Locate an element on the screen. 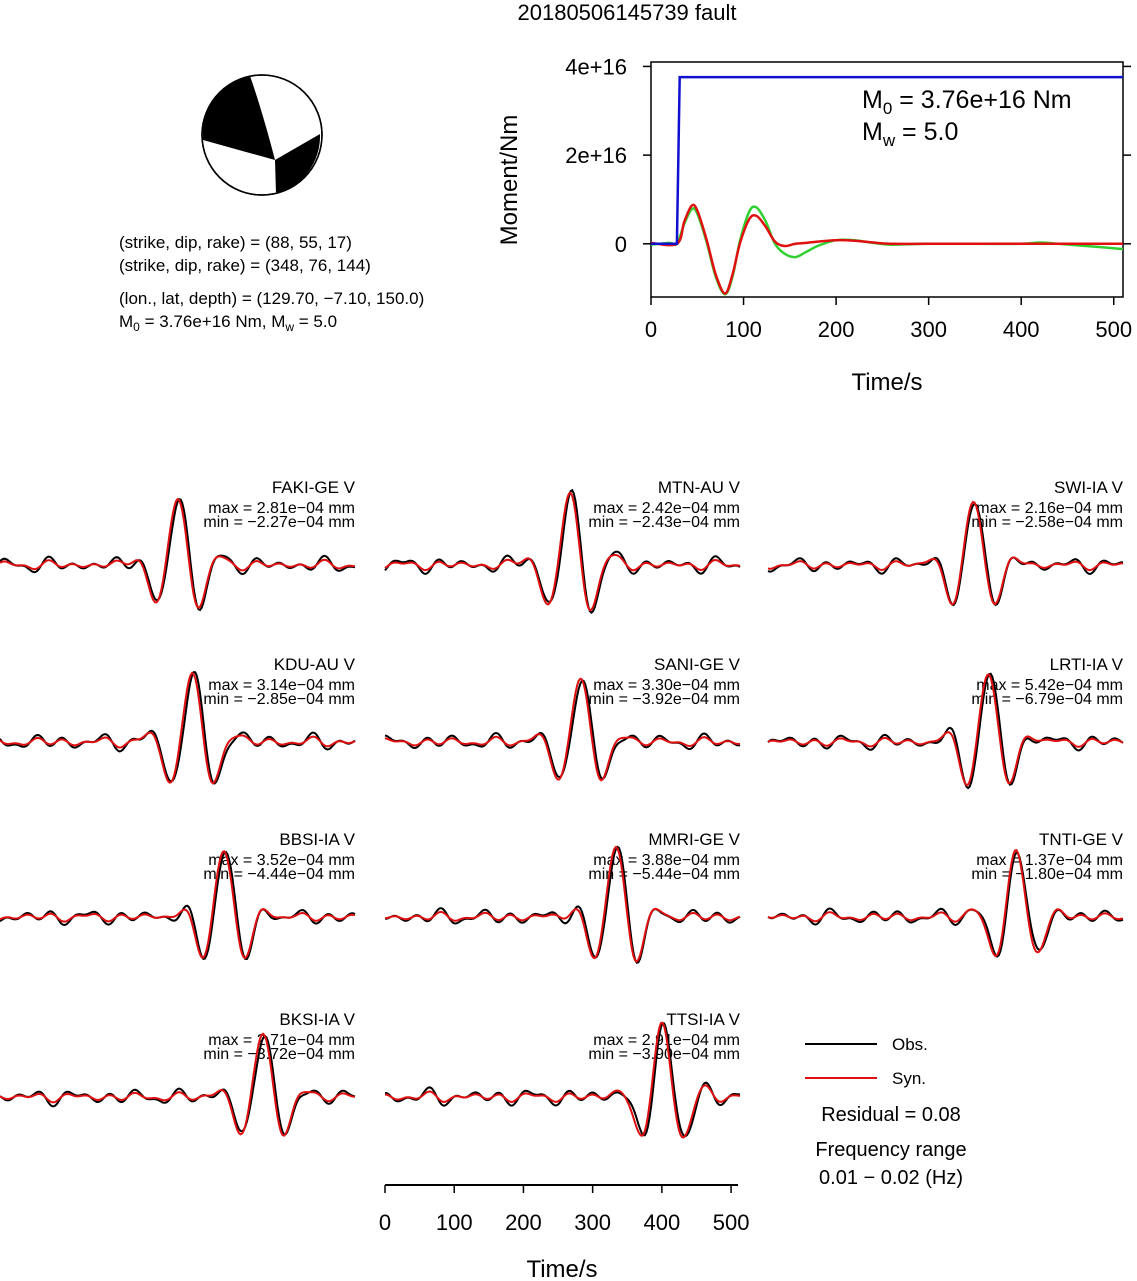  moment-xlabel: Time/s is located at coordinates (886, 382).